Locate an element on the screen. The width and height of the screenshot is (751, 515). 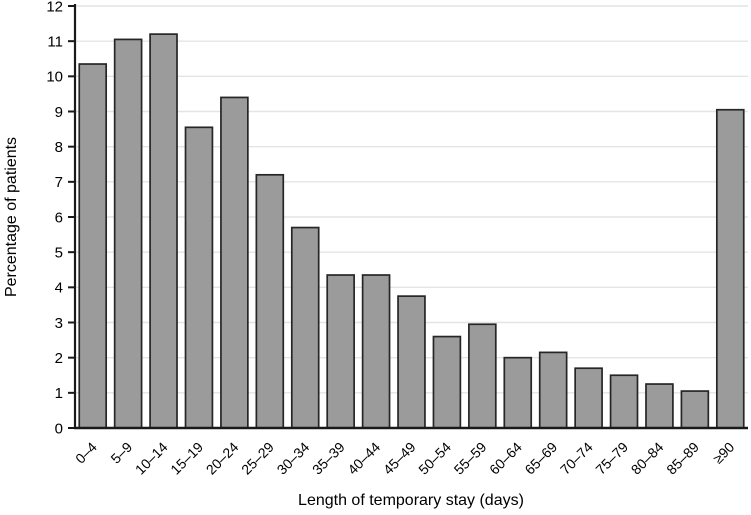
x-tick-label: 35–39 is located at coordinates (328, 458).